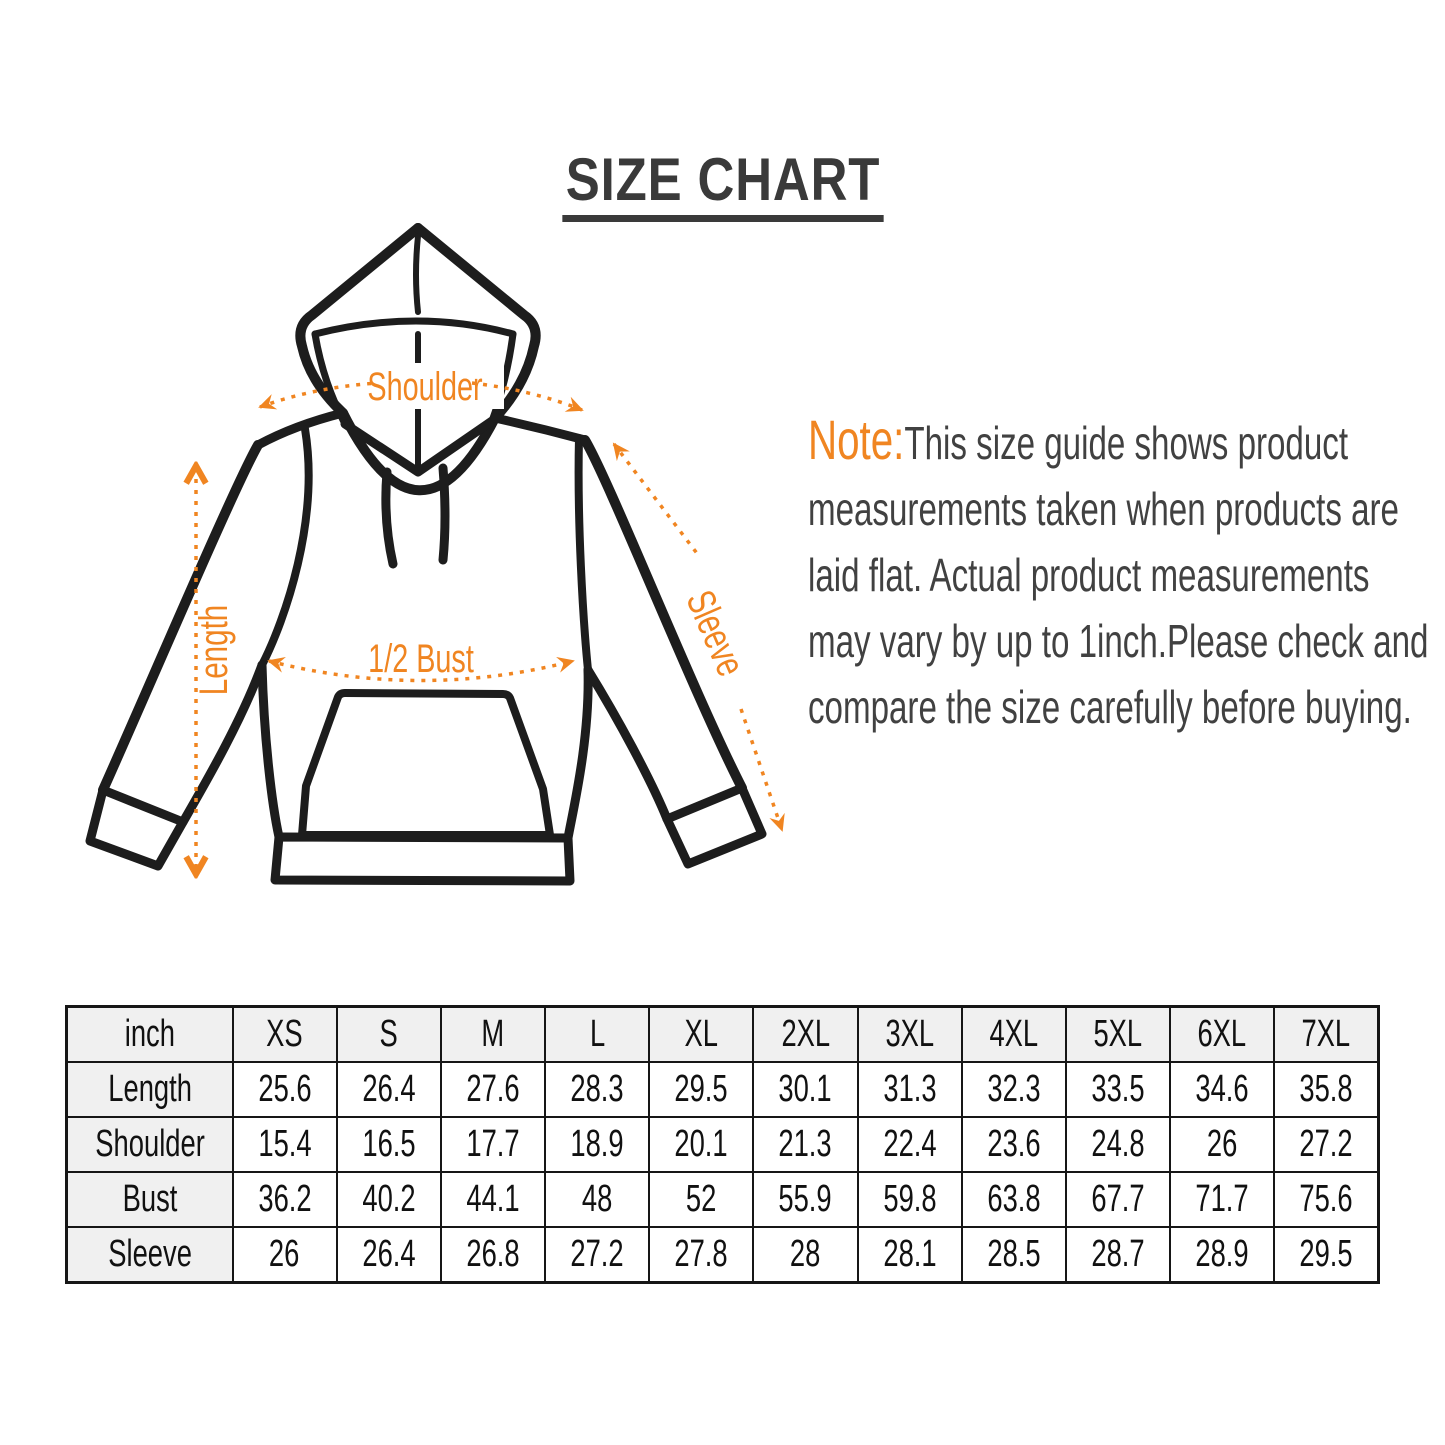 This screenshot has height=1445, width=1445. I want to click on value-cell: 34.6, so click(1222, 1089).